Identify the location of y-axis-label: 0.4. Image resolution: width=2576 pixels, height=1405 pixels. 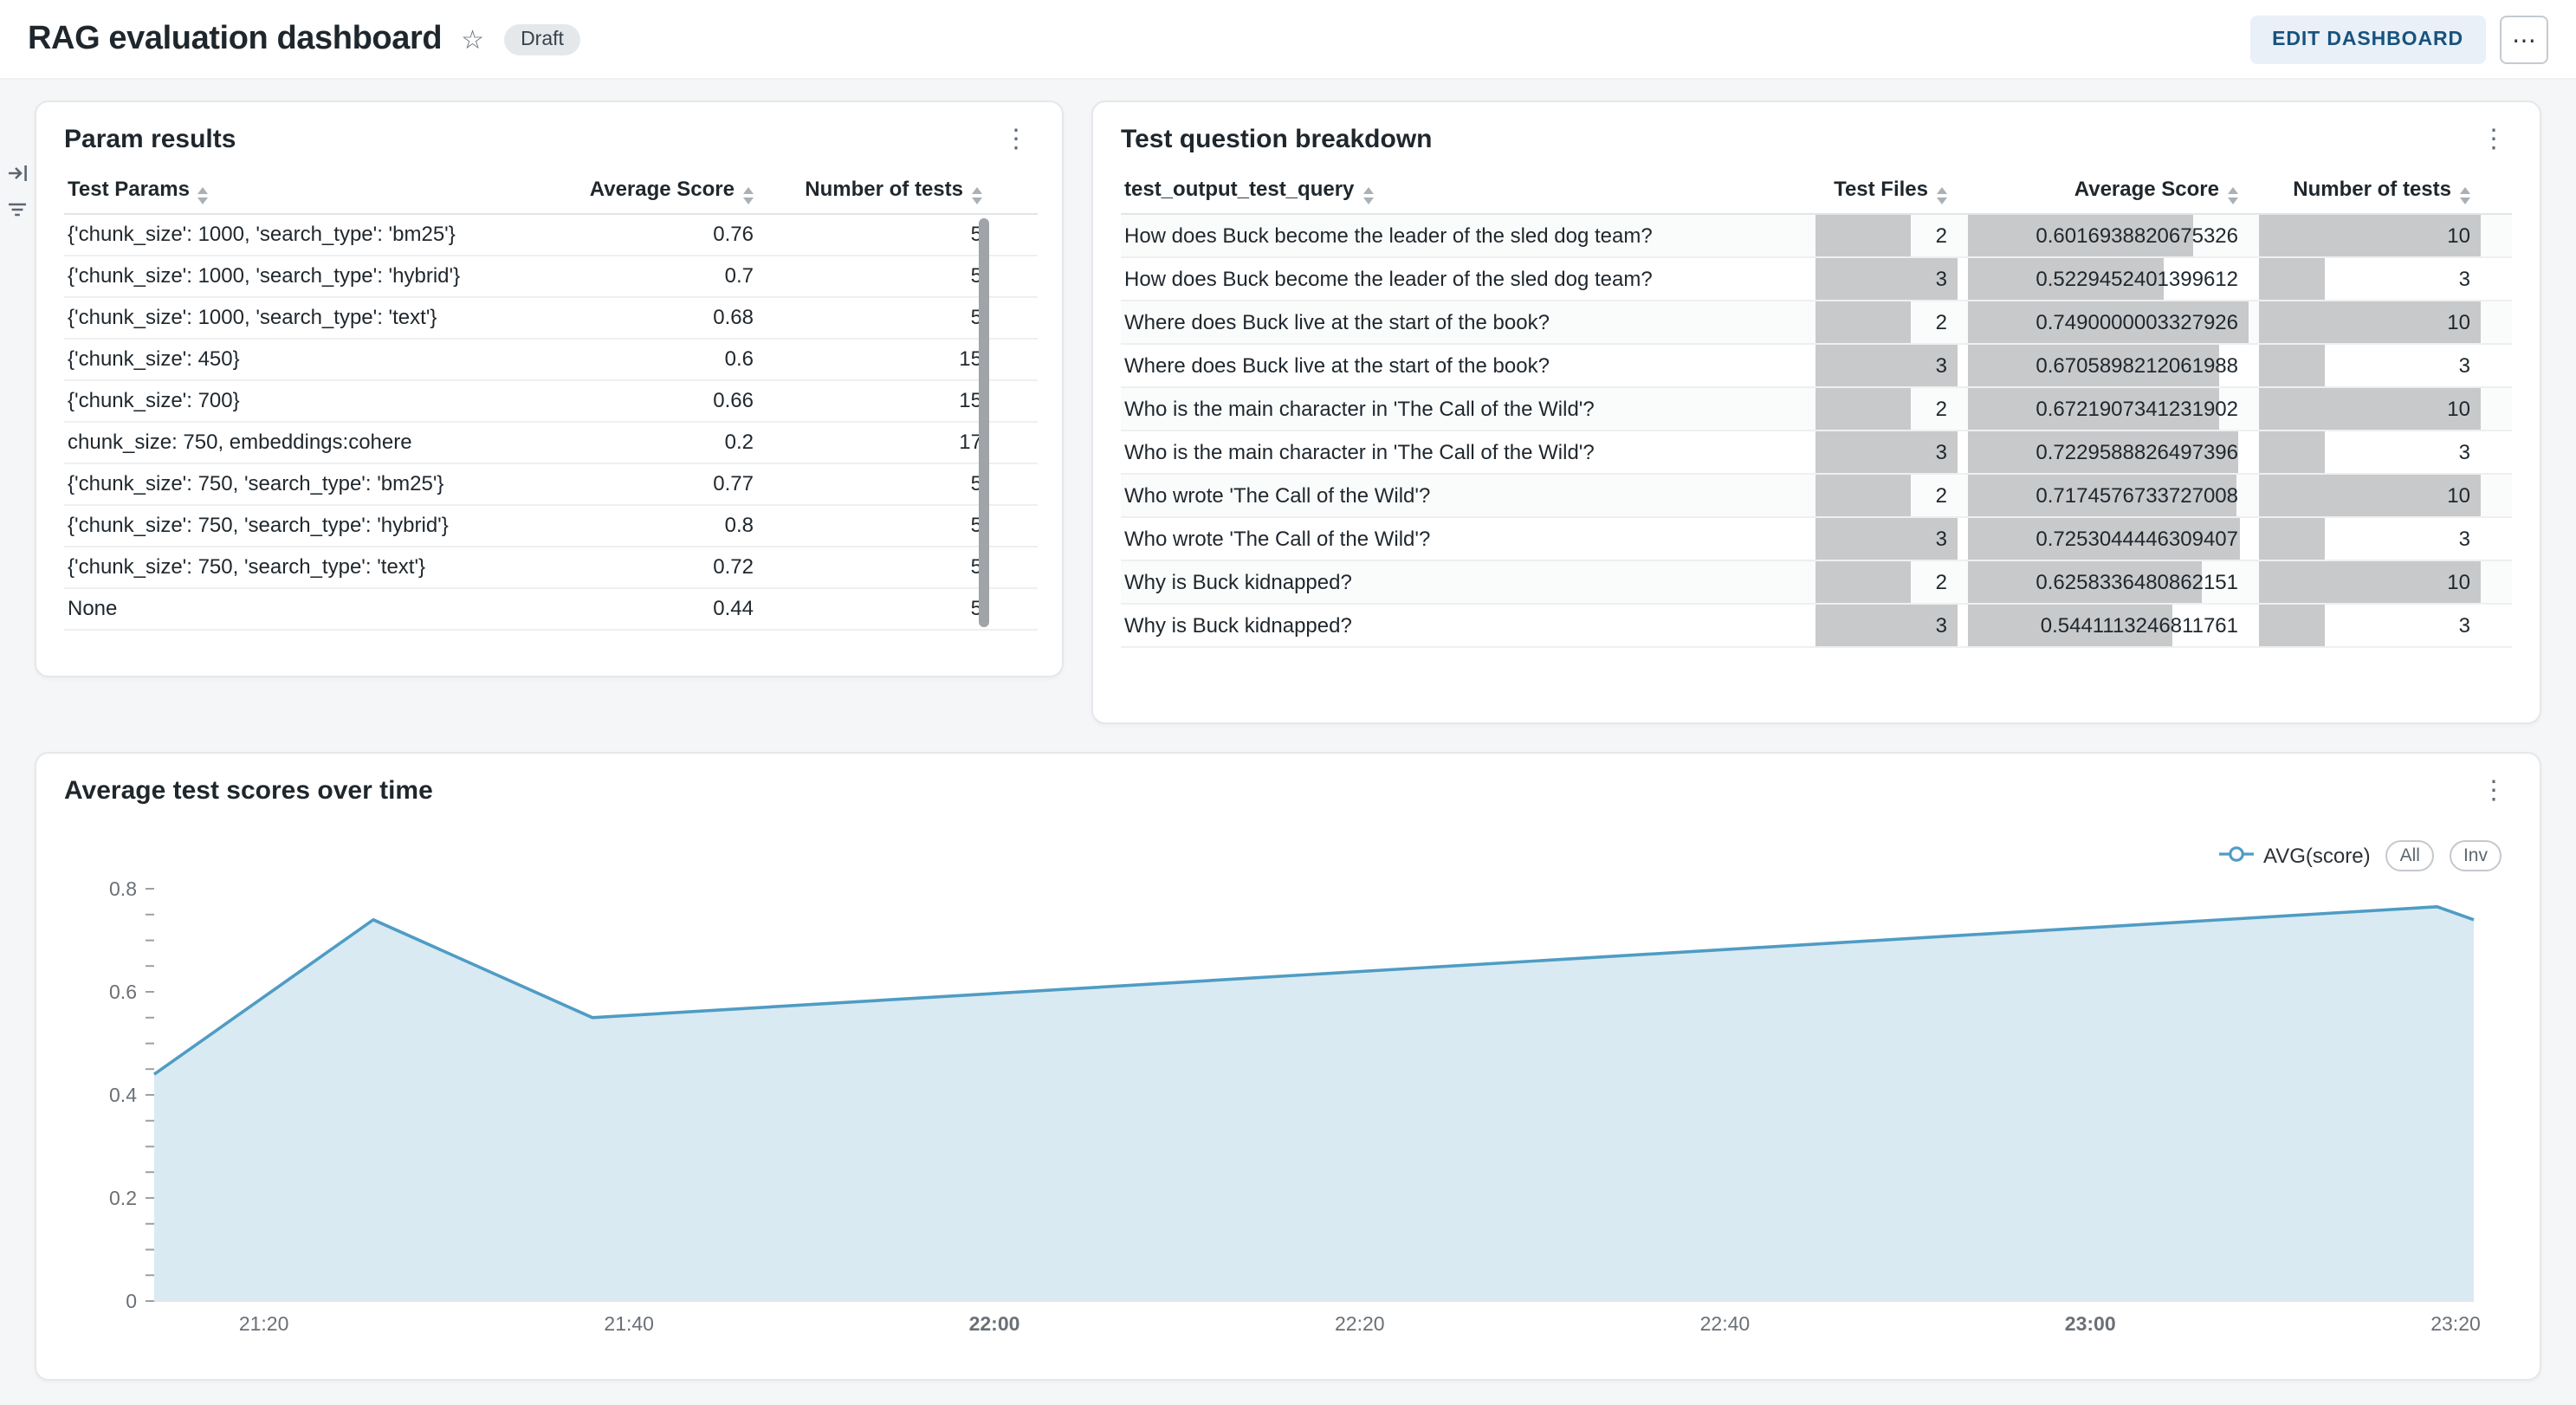
(123, 1095).